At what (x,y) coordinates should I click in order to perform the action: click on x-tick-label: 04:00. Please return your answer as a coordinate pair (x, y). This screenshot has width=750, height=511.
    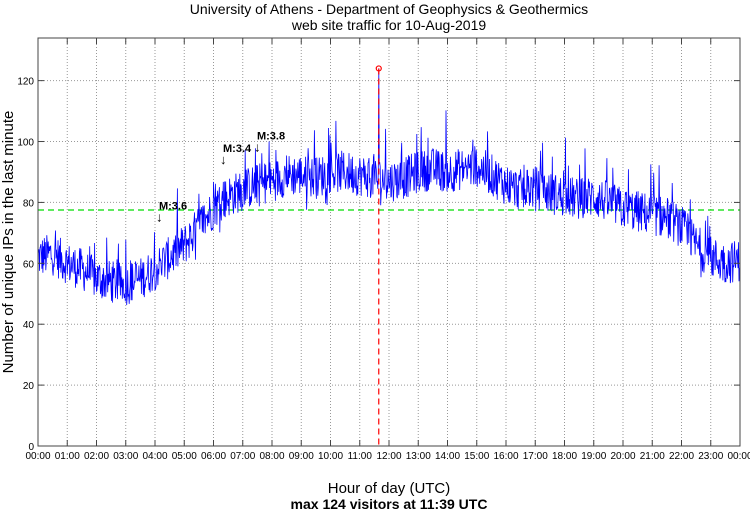
    Looking at the image, I should click on (154, 456).